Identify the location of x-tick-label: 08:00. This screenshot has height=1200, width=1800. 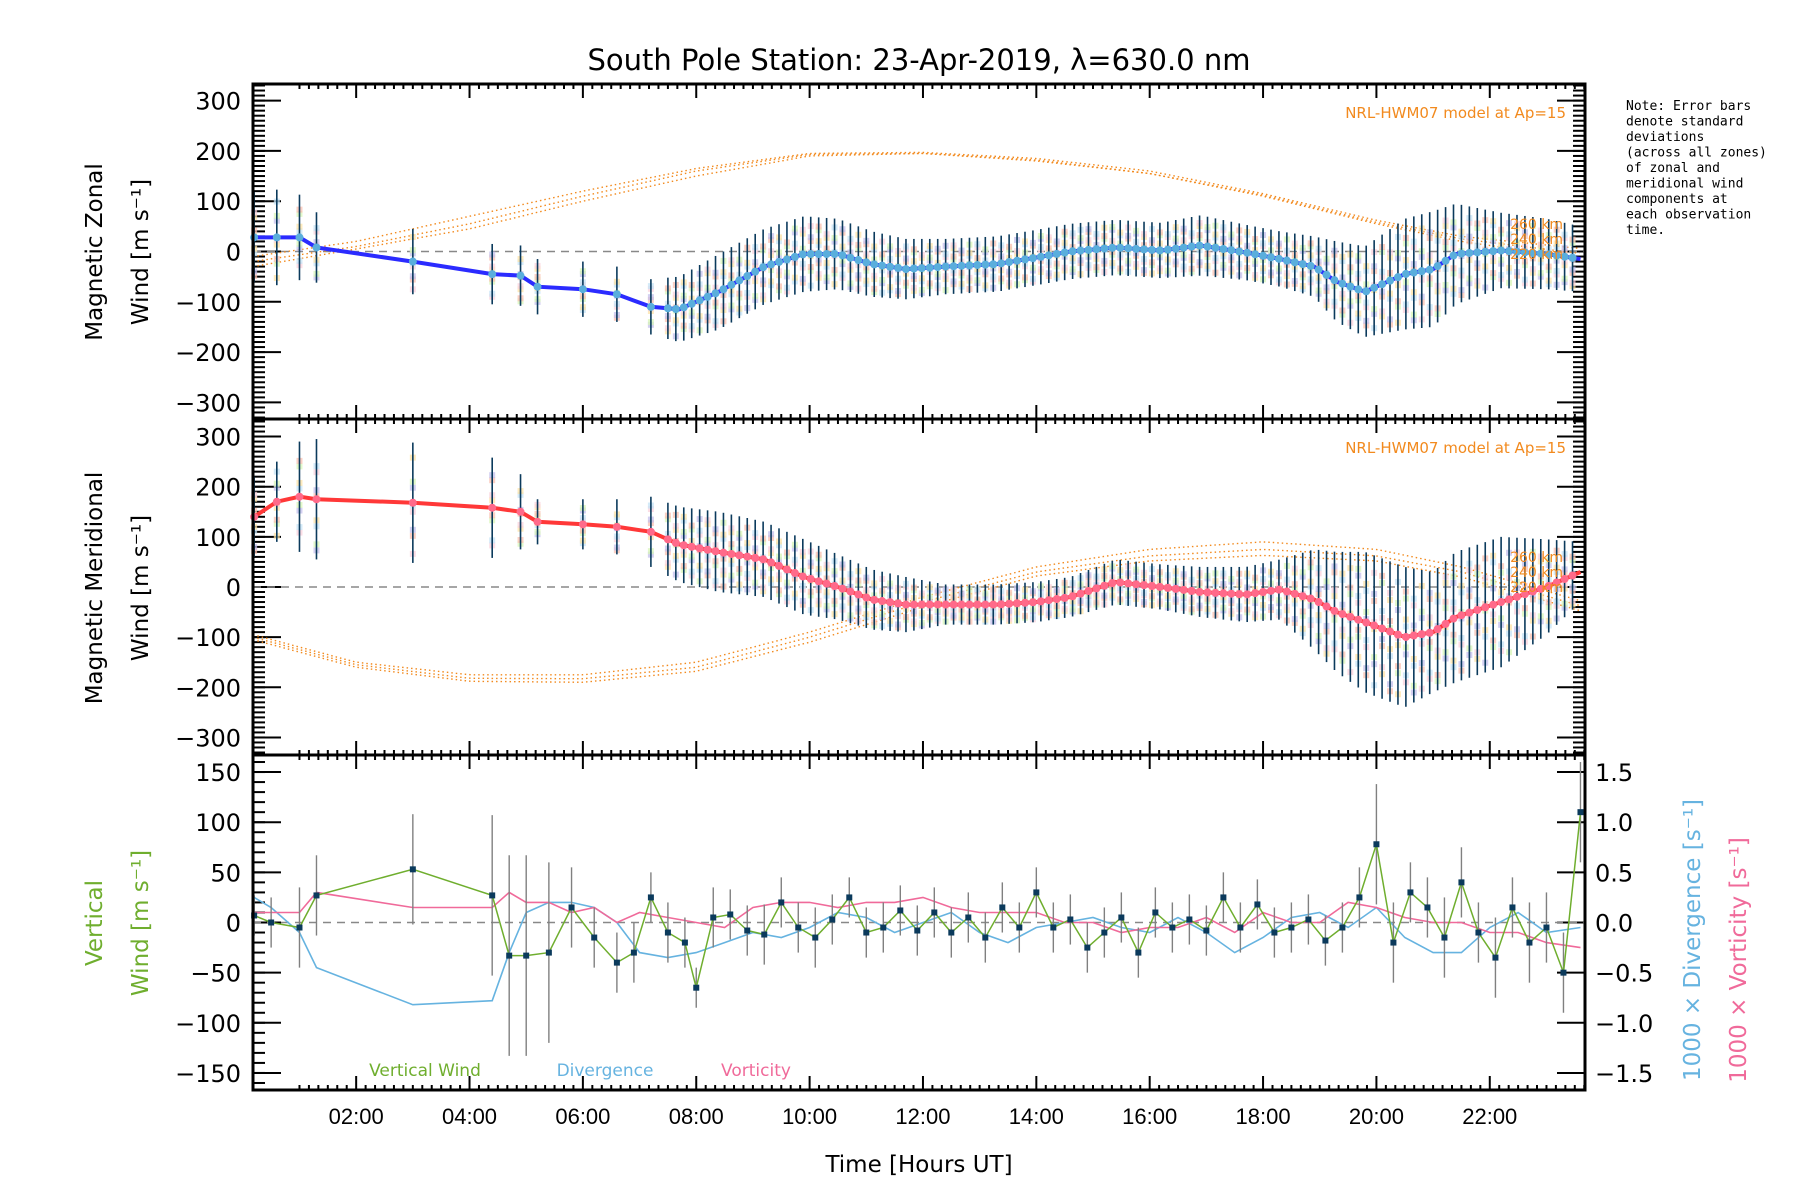
(696, 1116).